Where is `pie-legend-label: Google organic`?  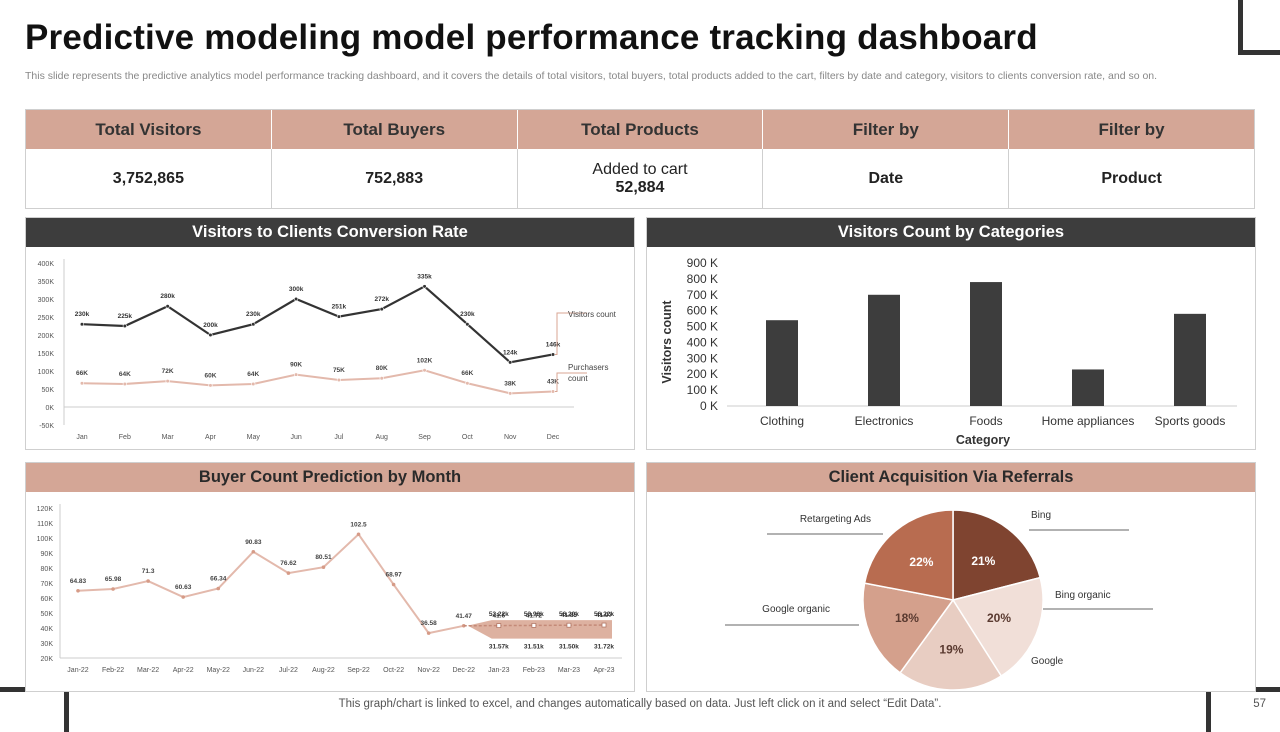
pie-legend-label: Google organic is located at coordinates (796, 609).